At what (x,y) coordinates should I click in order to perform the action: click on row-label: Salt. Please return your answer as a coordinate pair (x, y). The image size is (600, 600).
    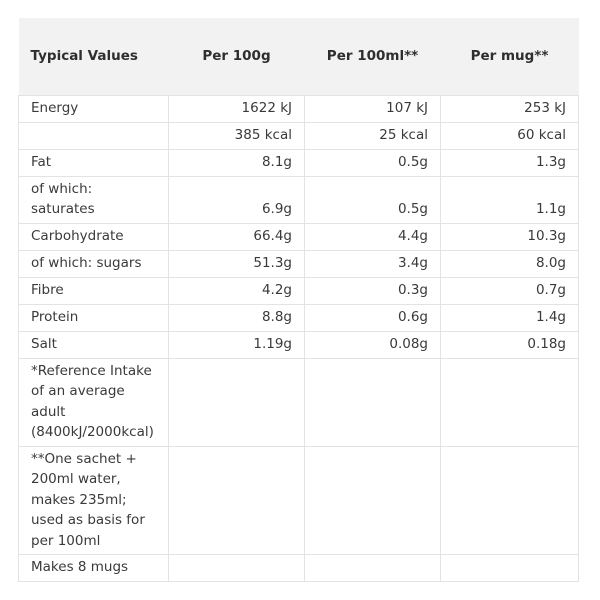
    Looking at the image, I should click on (93, 344).